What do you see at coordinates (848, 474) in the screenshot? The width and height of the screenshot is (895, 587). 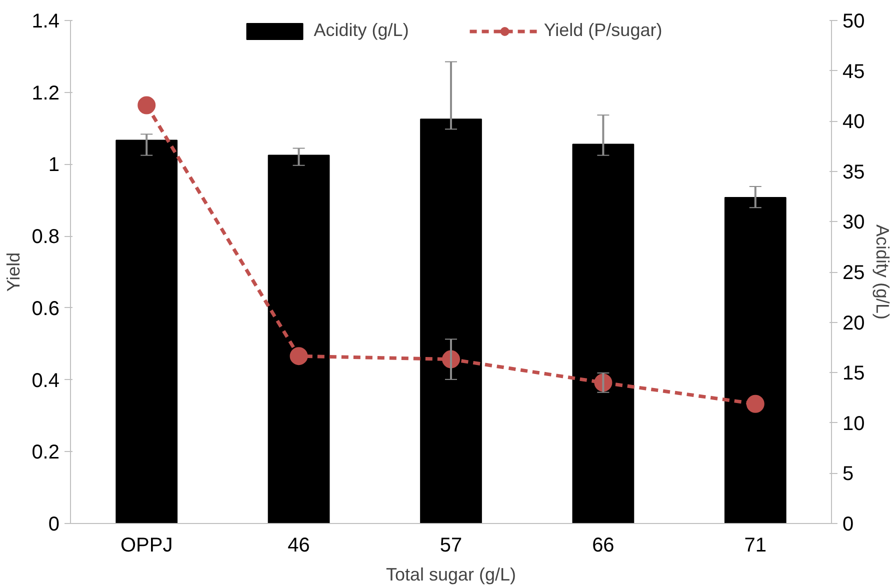 I see `y2-tick-label: 5` at bounding box center [848, 474].